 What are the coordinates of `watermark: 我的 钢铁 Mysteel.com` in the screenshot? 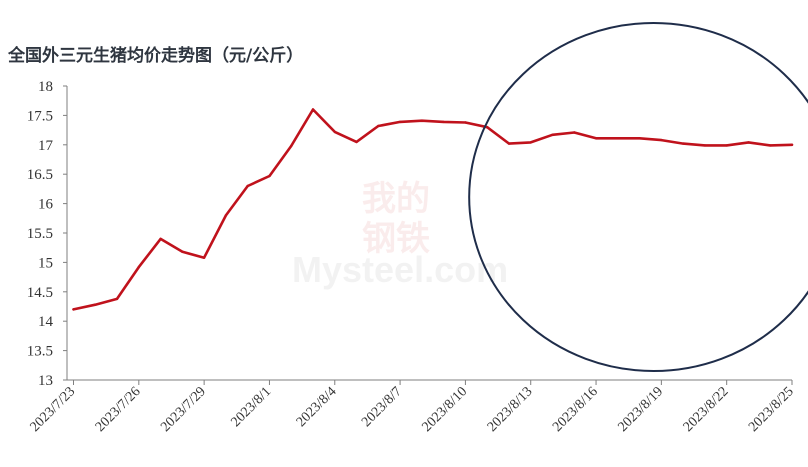 It's located at (400, 234).